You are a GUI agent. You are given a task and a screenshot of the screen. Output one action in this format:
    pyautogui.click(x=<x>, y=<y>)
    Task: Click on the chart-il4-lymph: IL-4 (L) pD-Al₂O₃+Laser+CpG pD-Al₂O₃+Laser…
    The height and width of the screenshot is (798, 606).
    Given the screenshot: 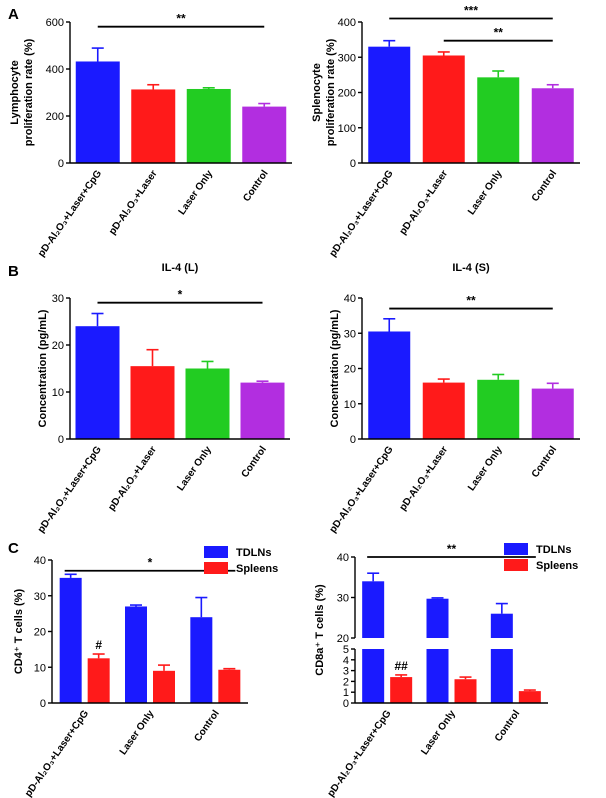 What is the action you would take?
    pyautogui.click(x=163, y=398)
    